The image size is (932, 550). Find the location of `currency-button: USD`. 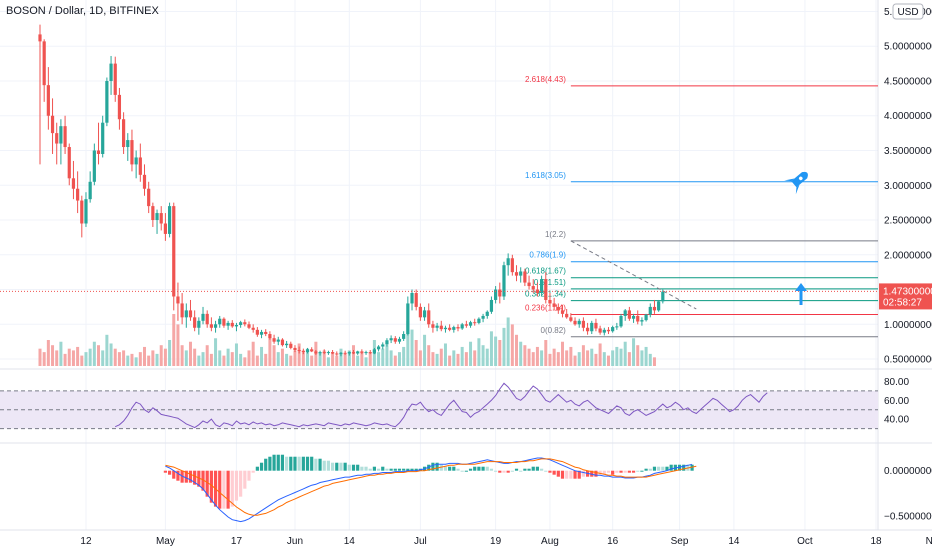

currency-button: USD is located at coordinates (907, 12).